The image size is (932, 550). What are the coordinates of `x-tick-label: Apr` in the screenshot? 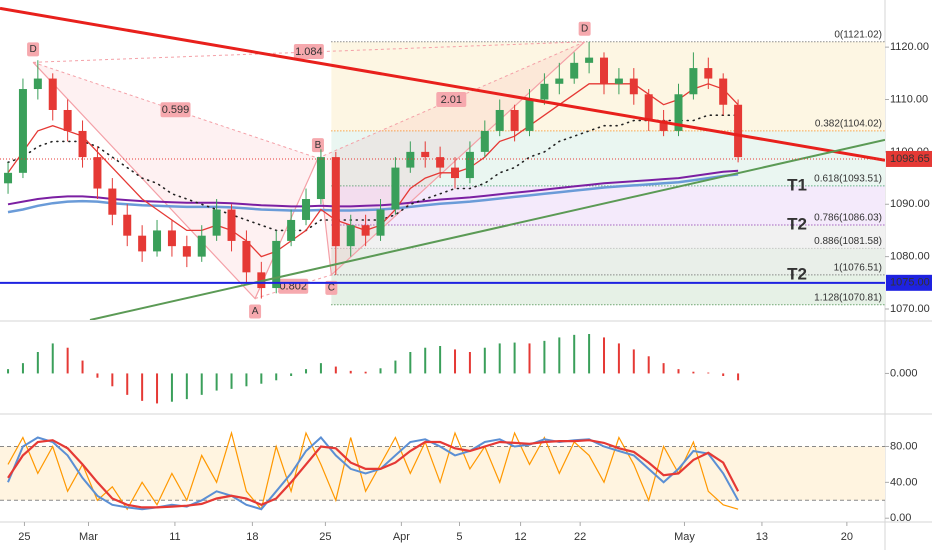 It's located at (401, 537).